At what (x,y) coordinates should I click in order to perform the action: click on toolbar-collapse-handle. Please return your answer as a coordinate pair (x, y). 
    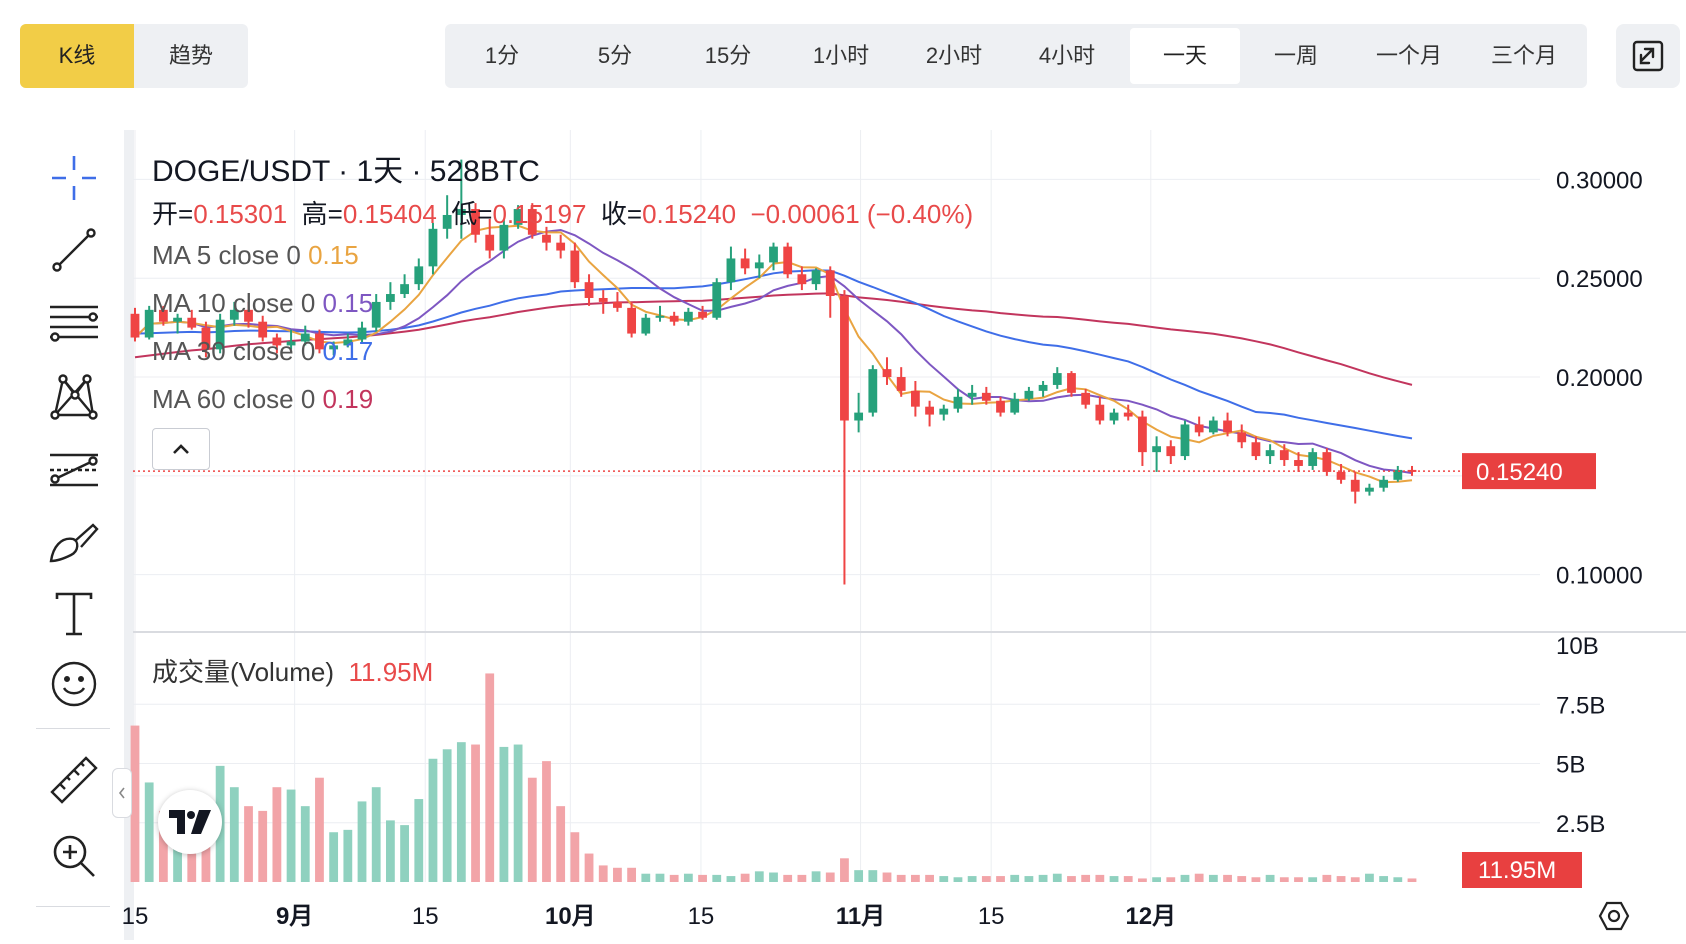
    Looking at the image, I should click on (122, 793).